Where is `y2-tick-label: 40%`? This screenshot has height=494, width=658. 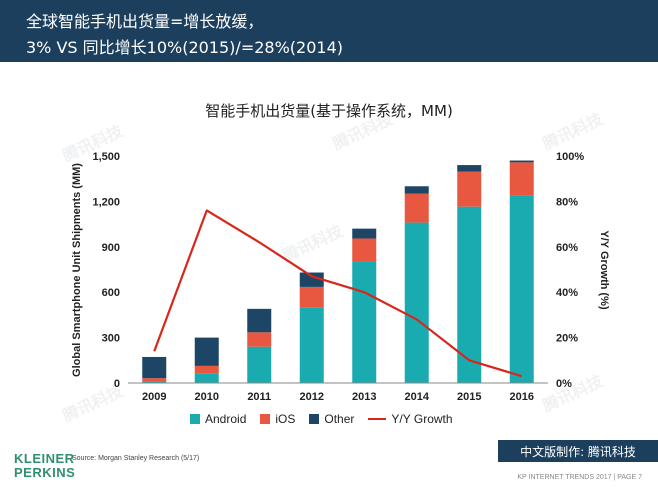 y2-tick-label: 40% is located at coordinates (567, 293).